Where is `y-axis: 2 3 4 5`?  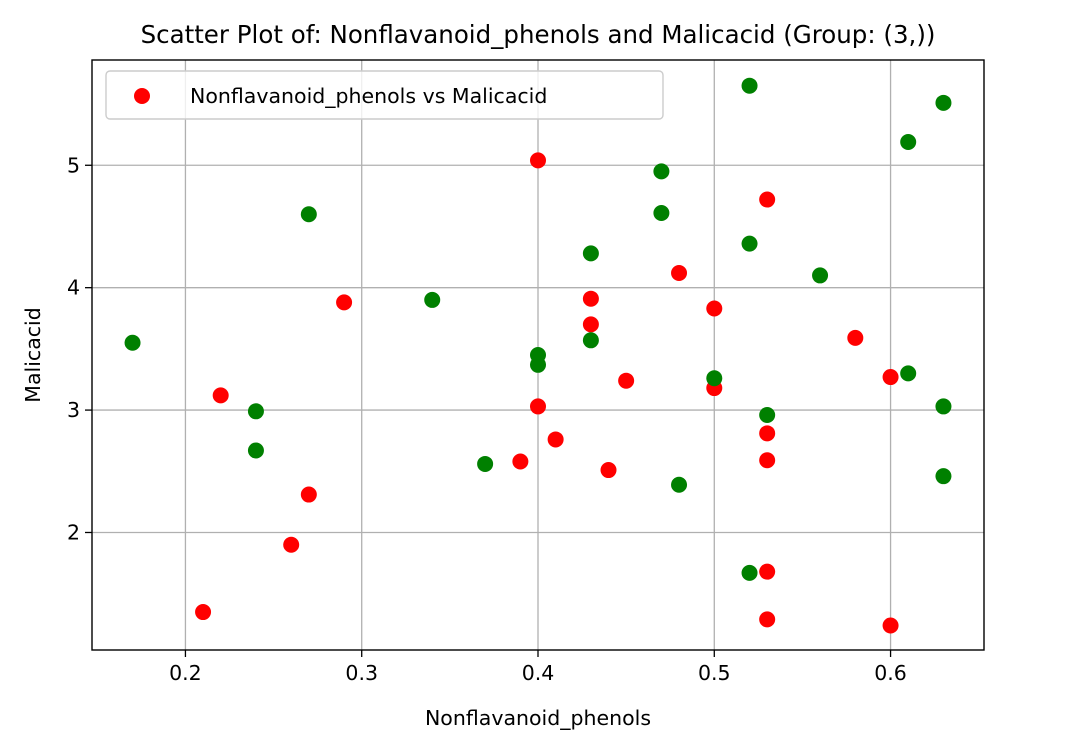
y-axis: 2 3 4 5 is located at coordinates (79, 348).